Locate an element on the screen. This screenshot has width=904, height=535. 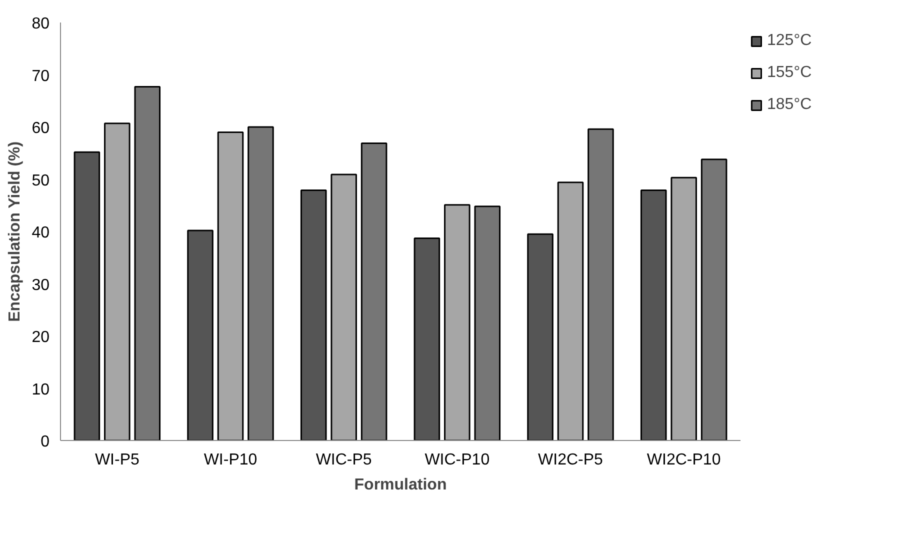
y-tick-label: 50 is located at coordinates (41, 181).